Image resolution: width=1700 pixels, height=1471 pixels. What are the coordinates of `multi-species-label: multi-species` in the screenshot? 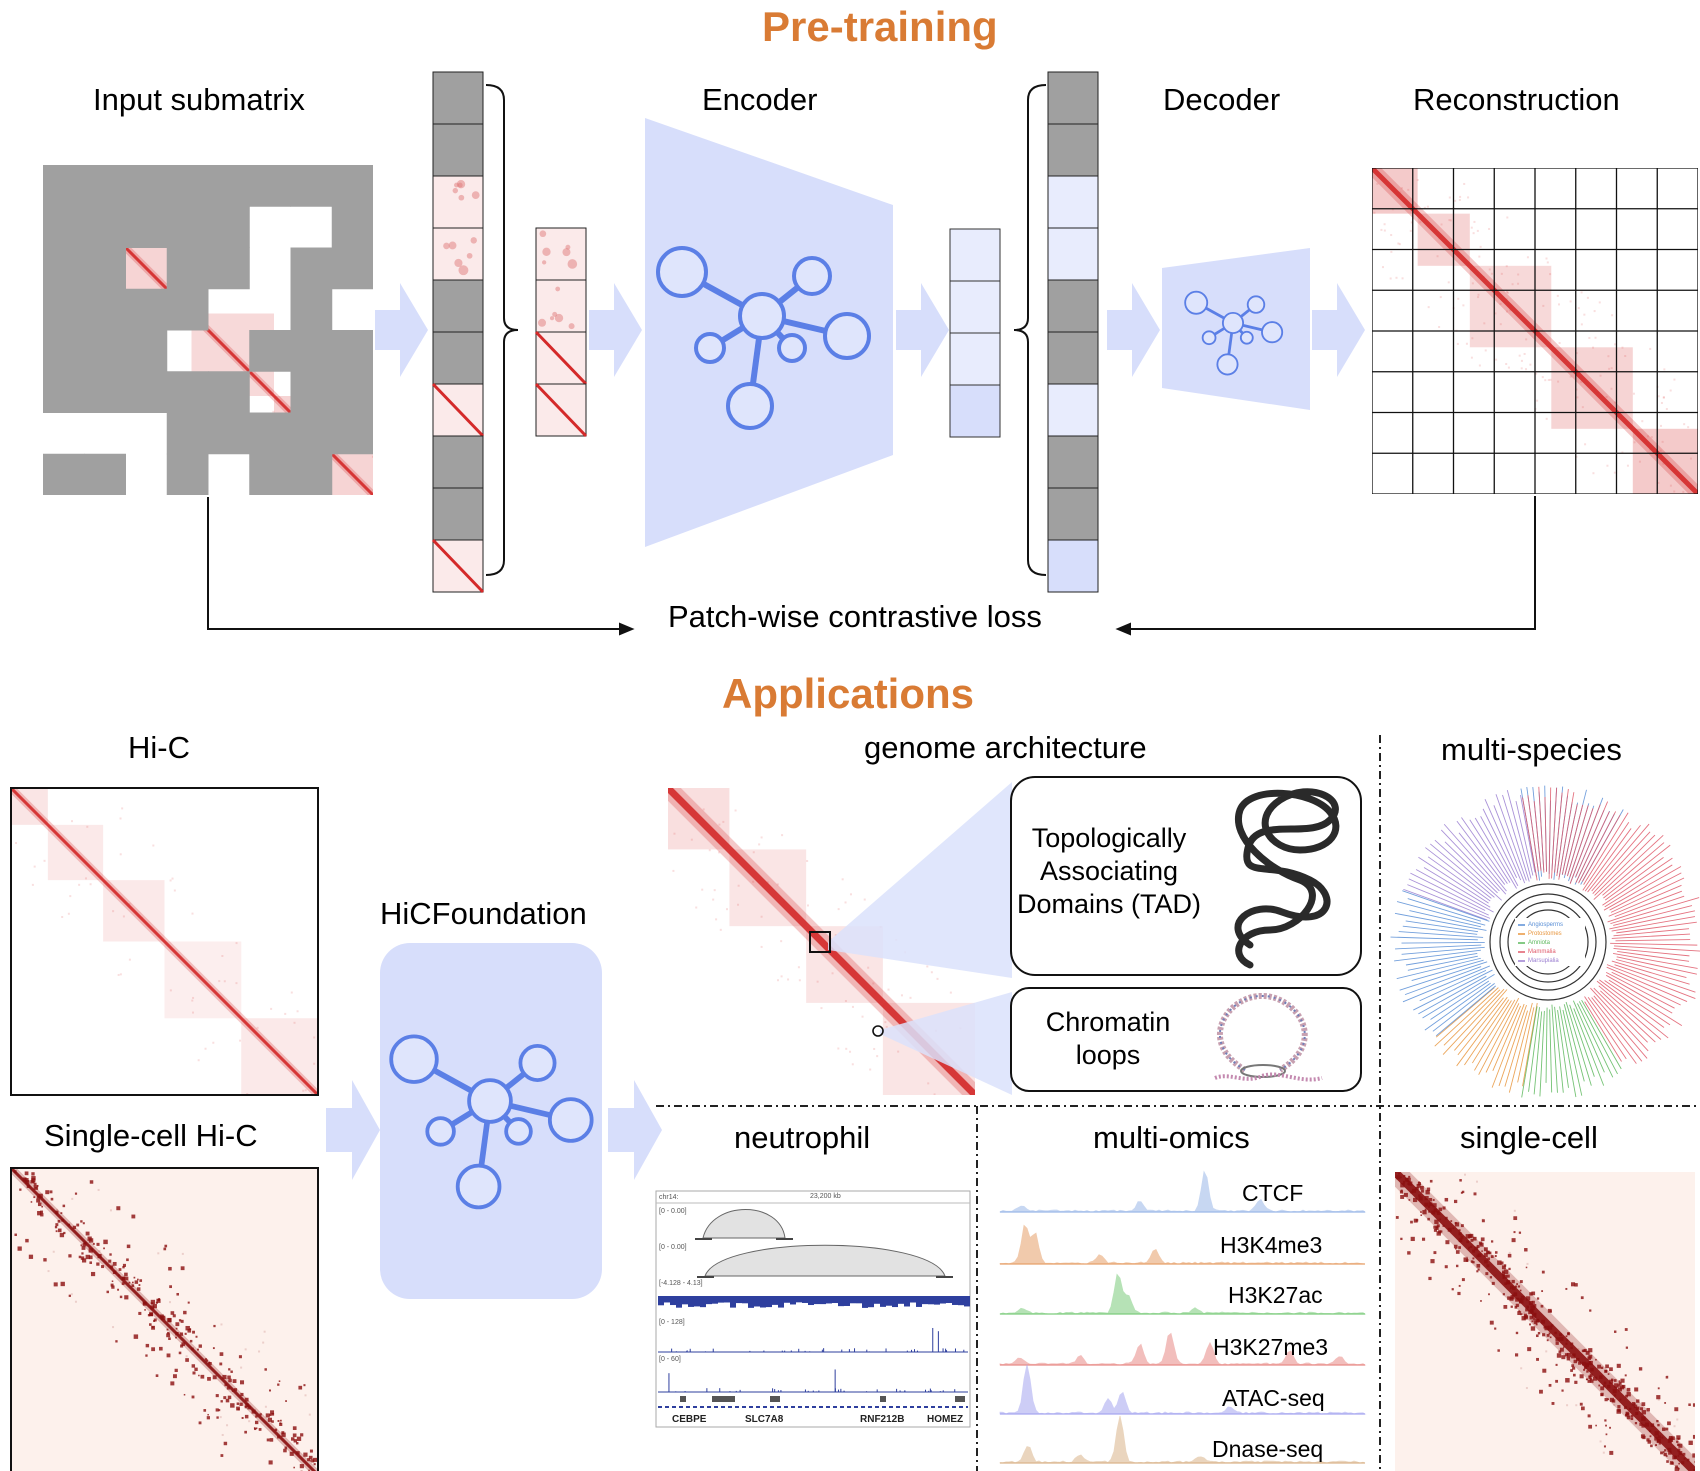 It's located at (1531, 749).